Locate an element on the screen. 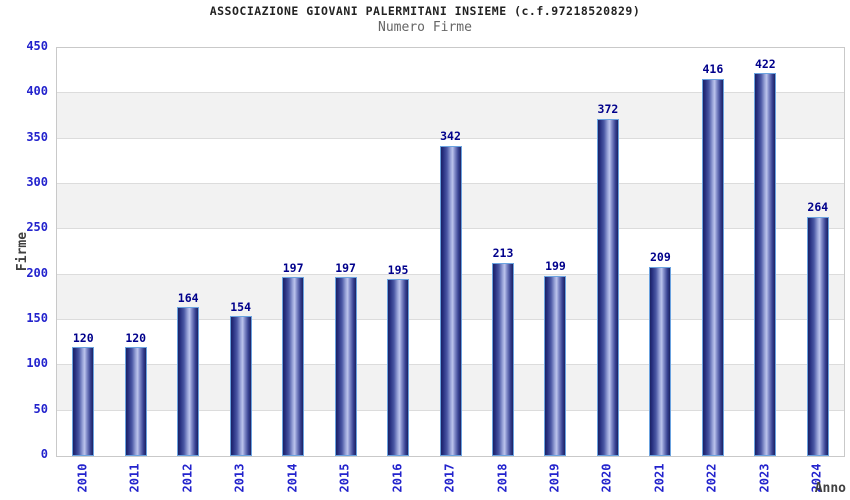  x-tick-cell: 2020 is located at coordinates (607, 478).